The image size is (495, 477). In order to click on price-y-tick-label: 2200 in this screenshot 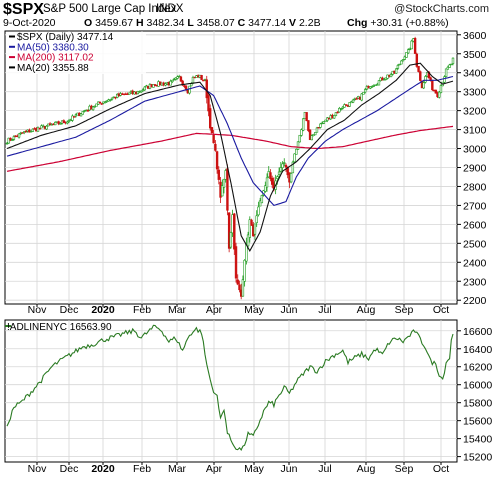, I will do `click(475, 301)`.